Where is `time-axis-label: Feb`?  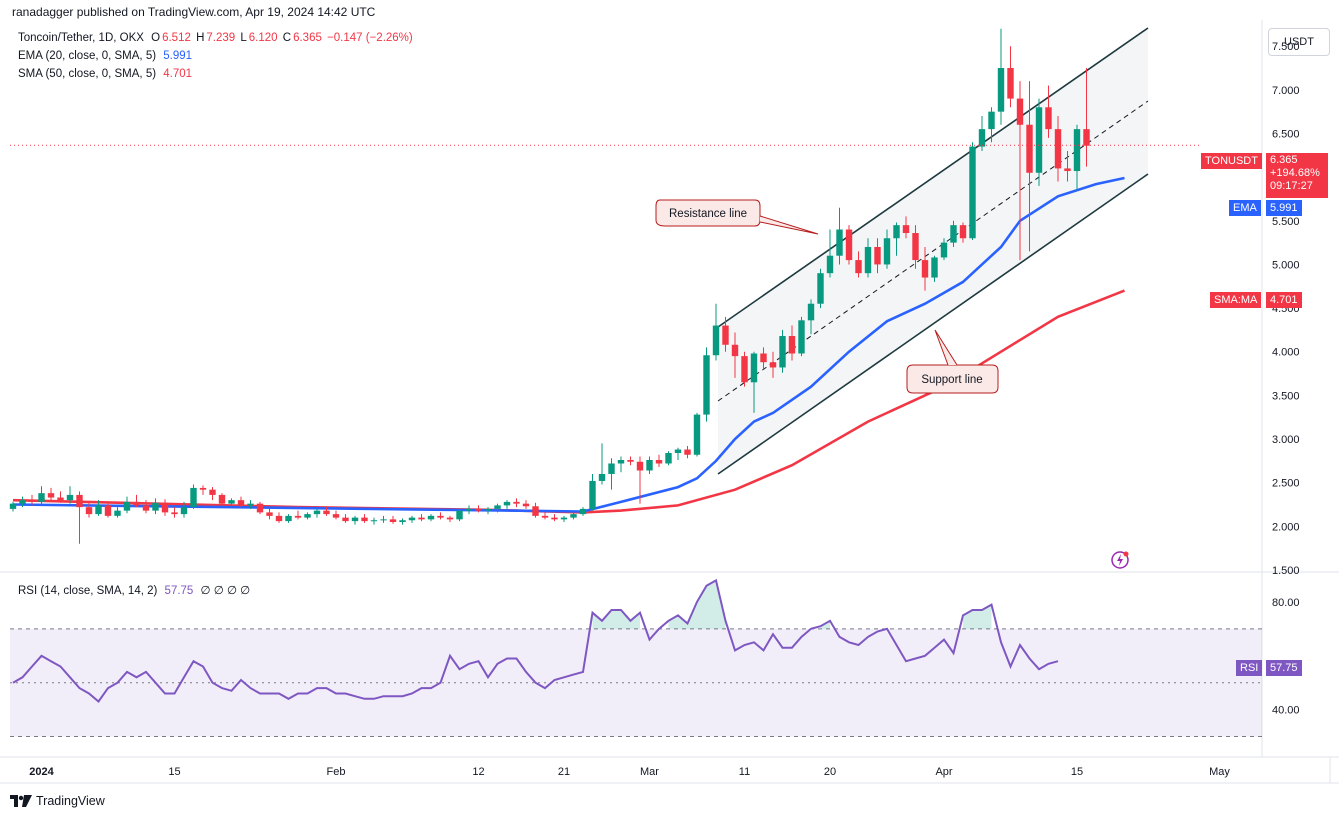
time-axis-label: Feb is located at coordinates (336, 772).